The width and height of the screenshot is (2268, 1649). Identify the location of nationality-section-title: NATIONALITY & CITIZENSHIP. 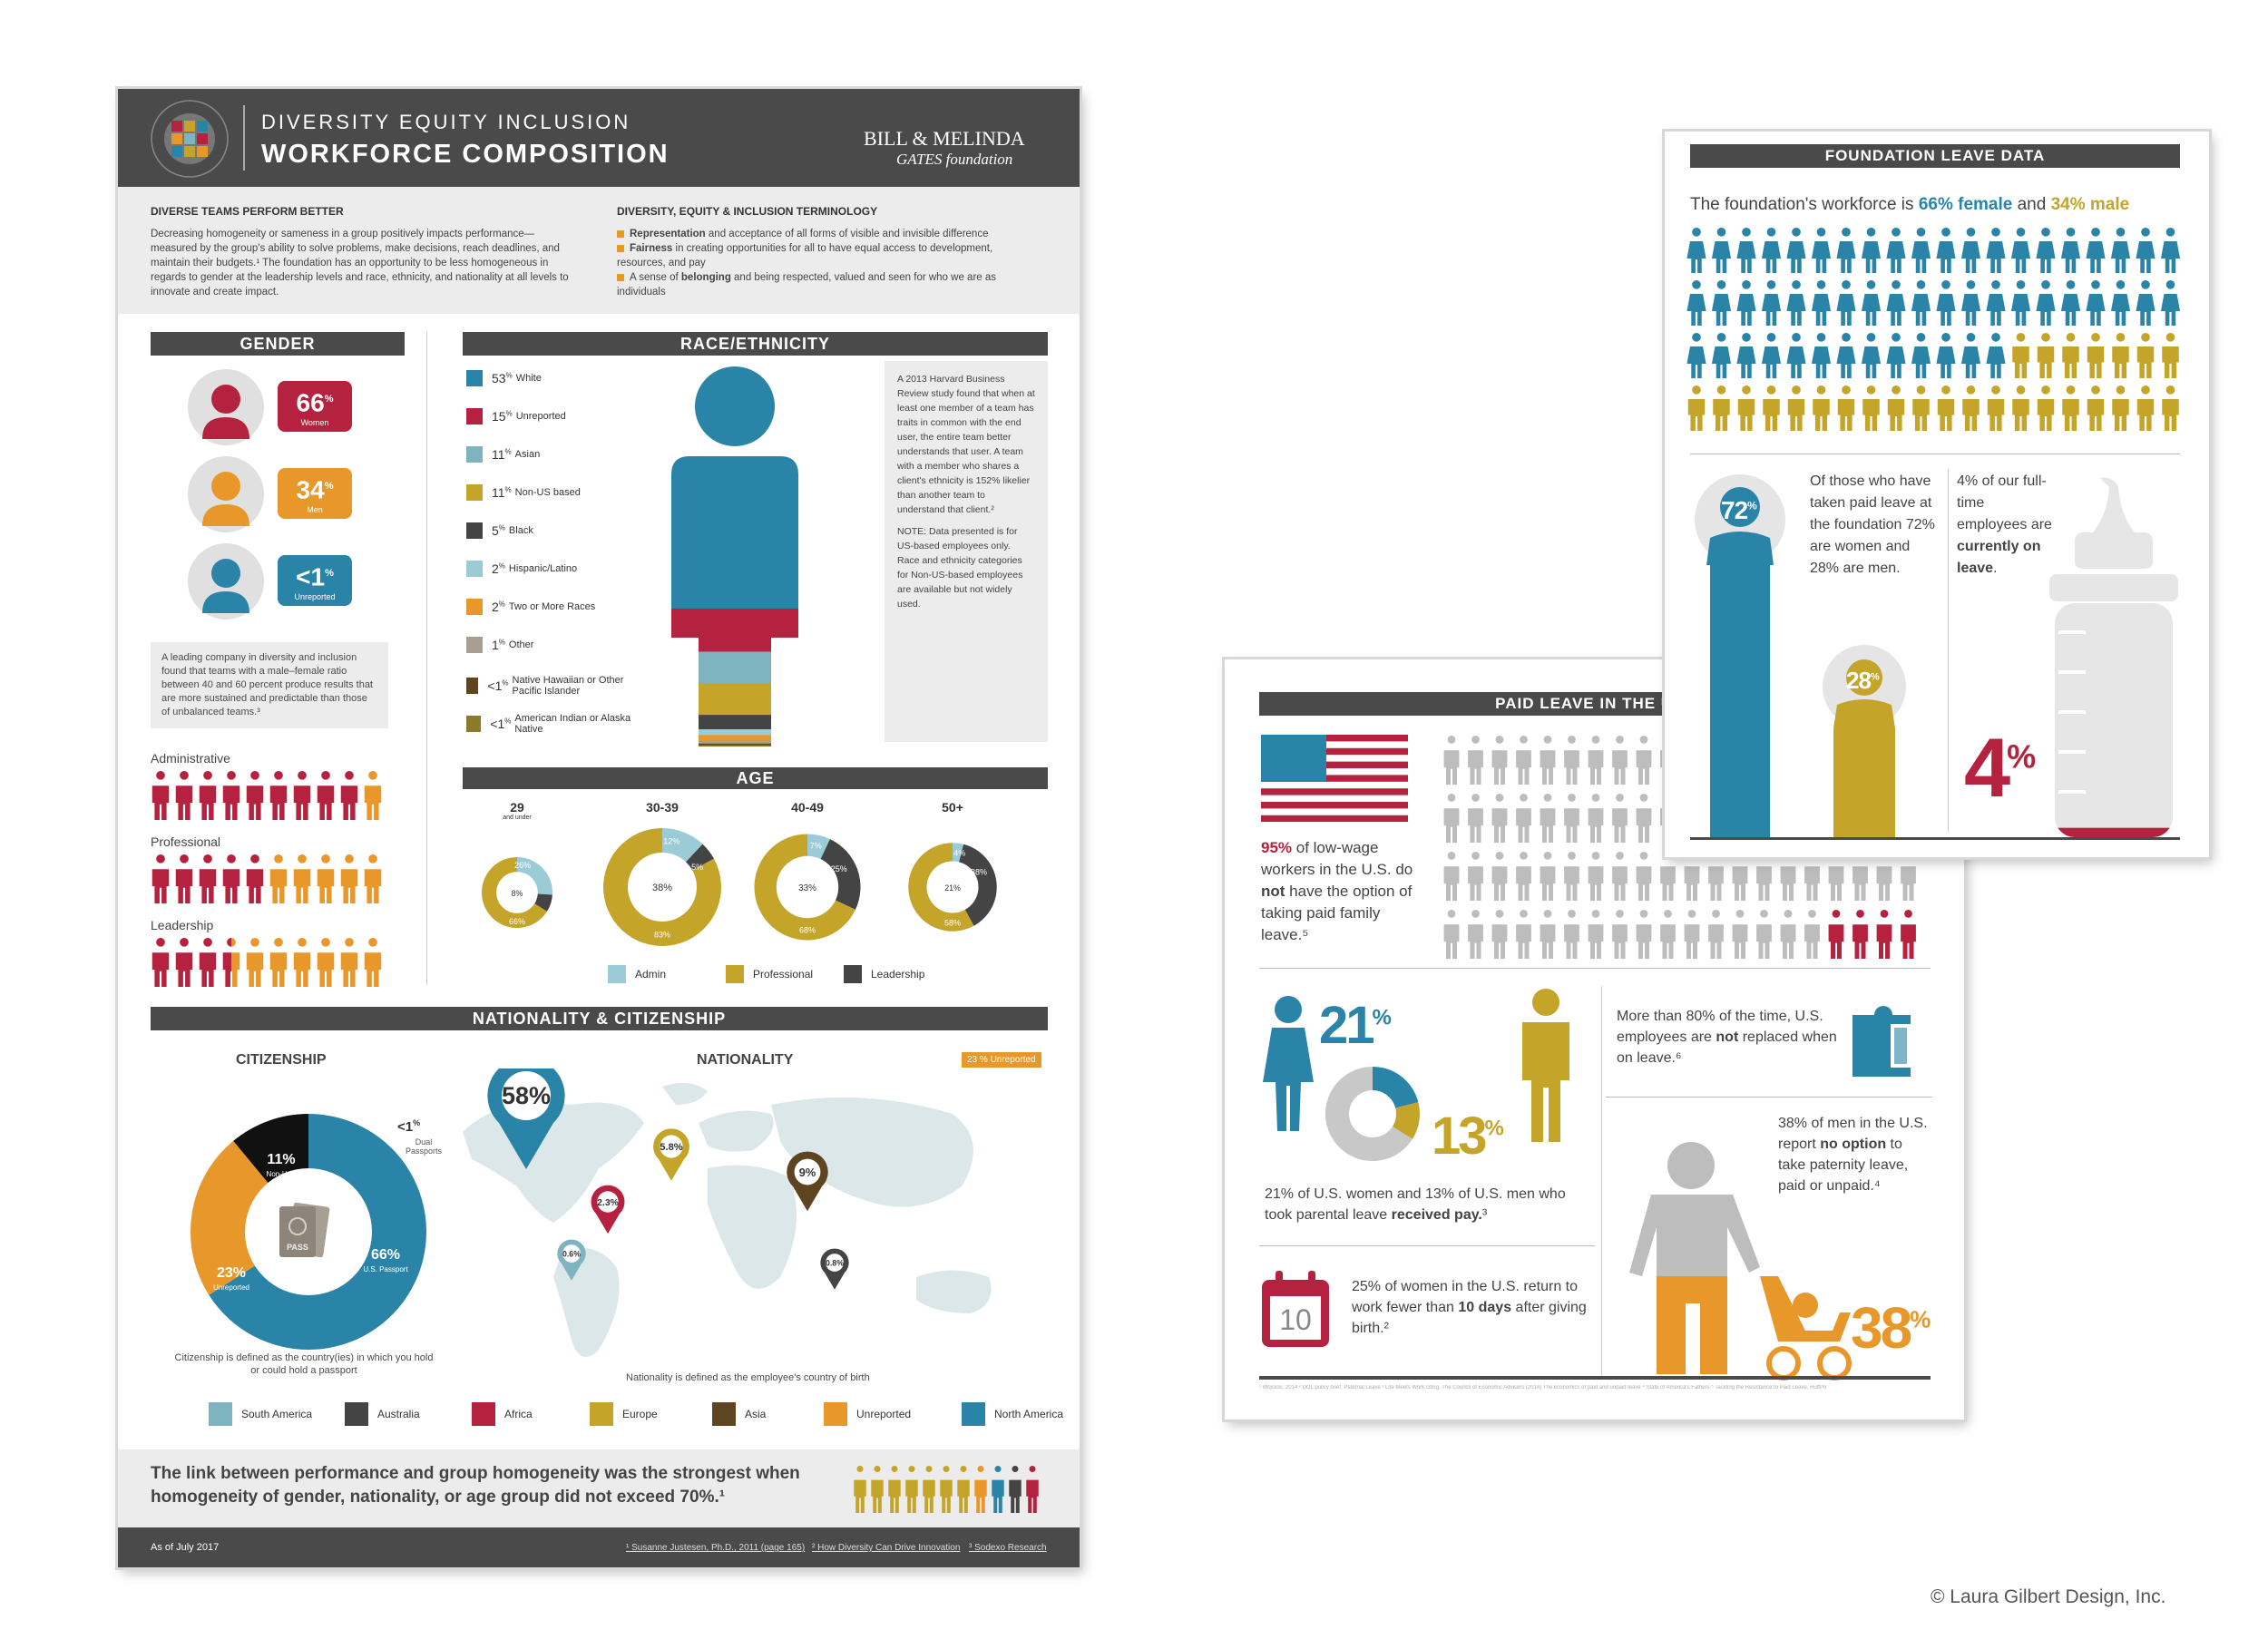
(599, 1019).